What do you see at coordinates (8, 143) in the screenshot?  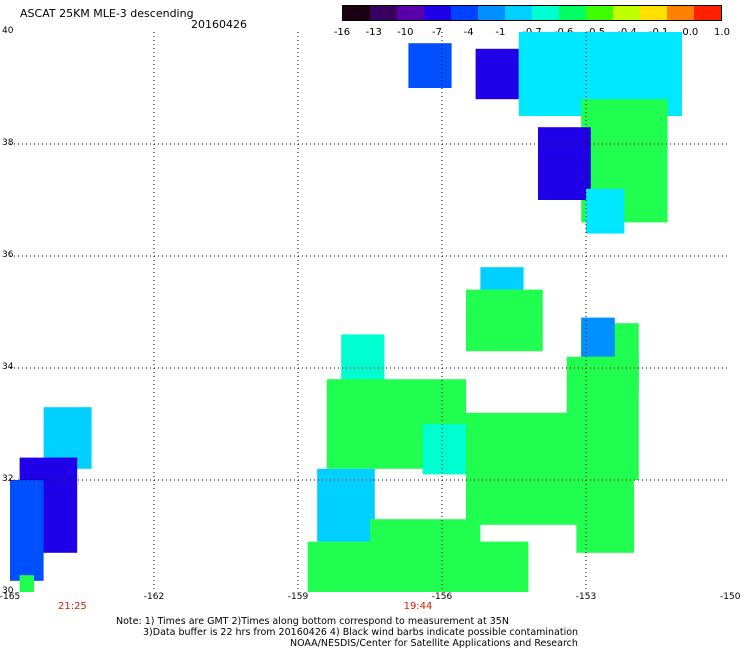 I see `latitude-tick-label: 38` at bounding box center [8, 143].